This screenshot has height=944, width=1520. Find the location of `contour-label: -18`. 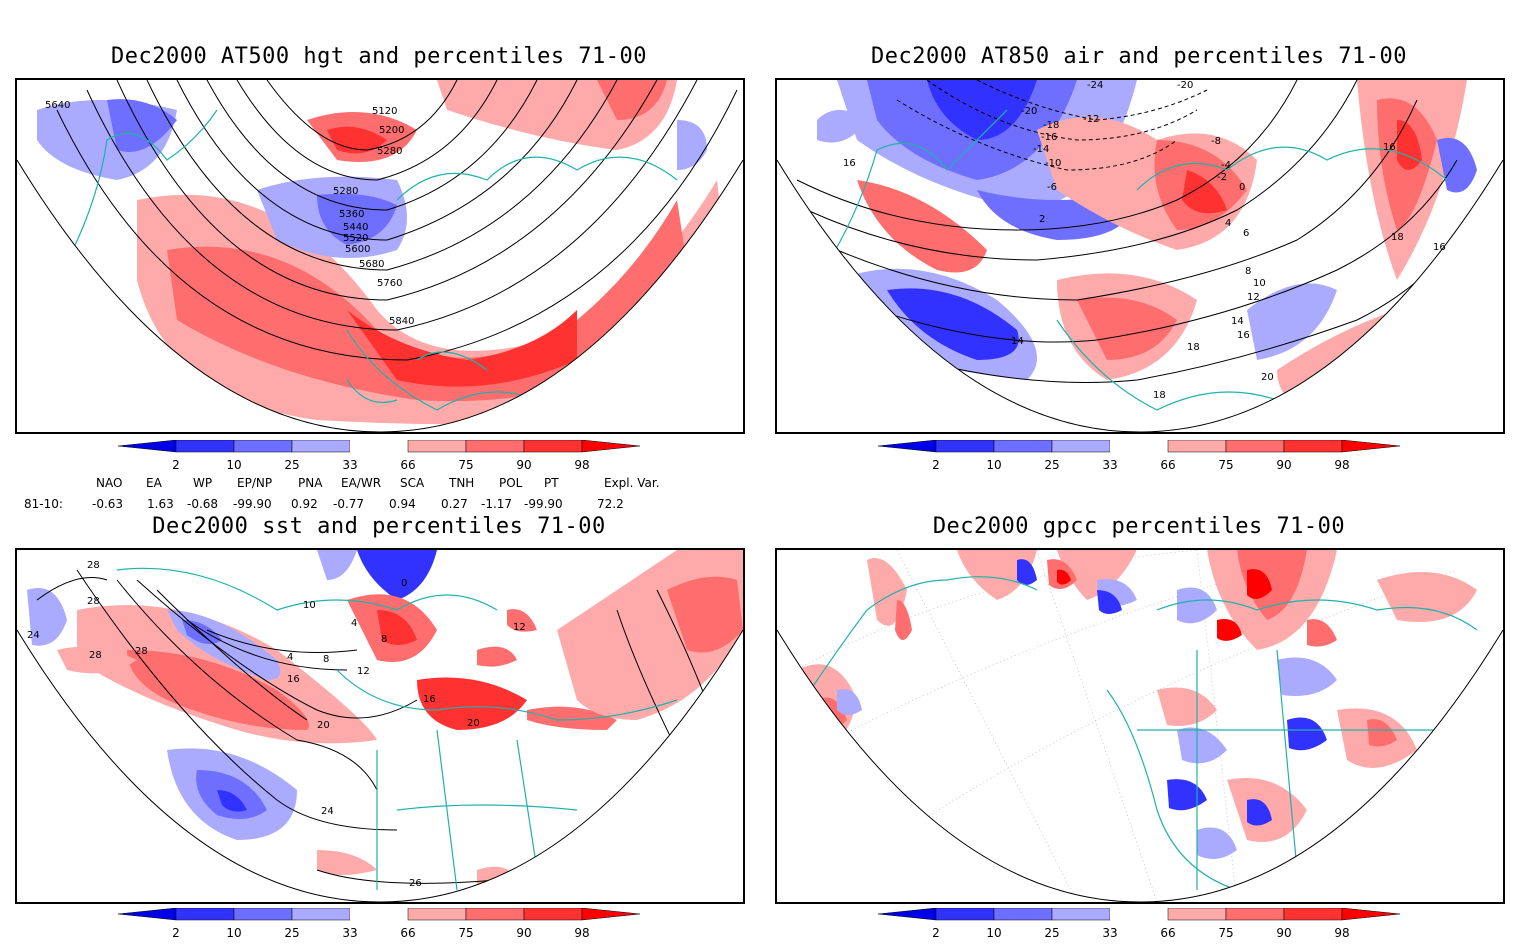

contour-label: -18 is located at coordinates (1051, 125).